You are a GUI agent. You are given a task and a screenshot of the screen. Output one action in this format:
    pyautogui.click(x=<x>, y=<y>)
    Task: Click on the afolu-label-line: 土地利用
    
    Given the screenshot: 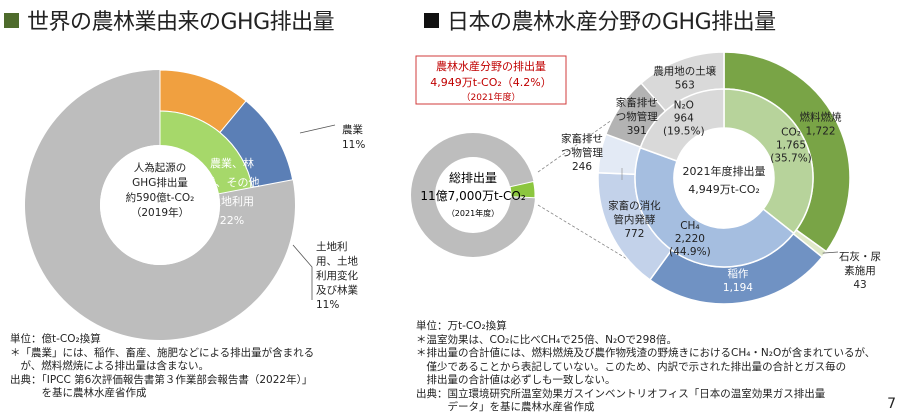 What is the action you would take?
    pyautogui.click(x=232, y=201)
    